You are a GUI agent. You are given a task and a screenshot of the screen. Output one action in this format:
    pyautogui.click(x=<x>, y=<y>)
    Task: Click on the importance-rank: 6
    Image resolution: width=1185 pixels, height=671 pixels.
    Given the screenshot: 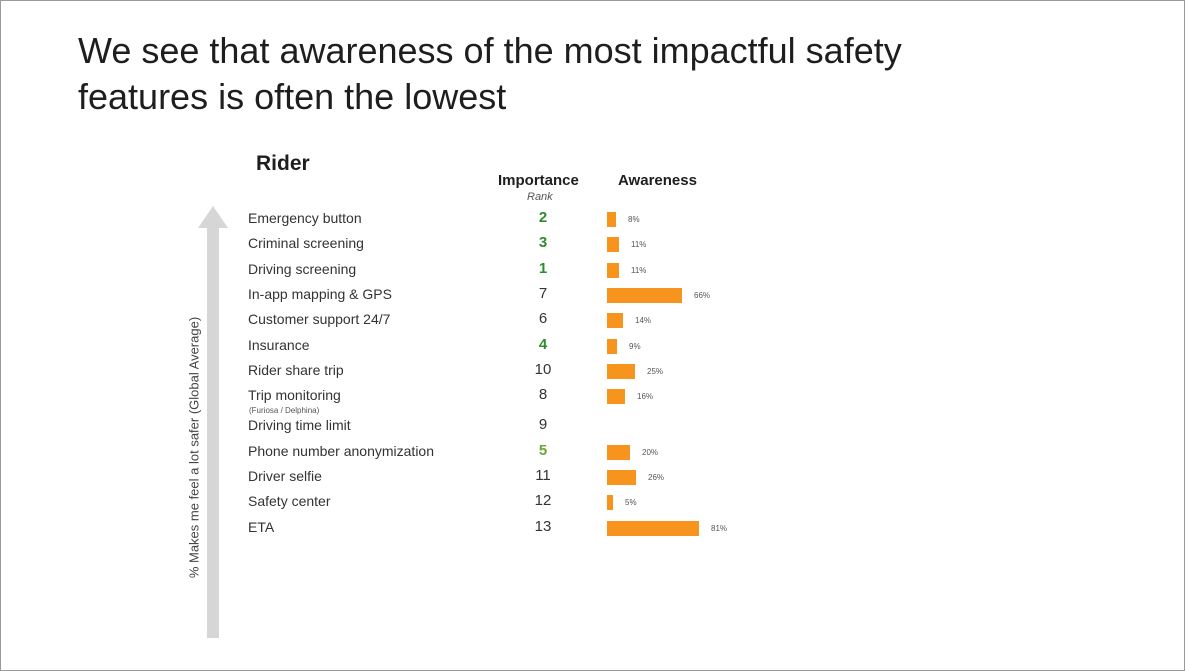 What is the action you would take?
    pyautogui.click(x=543, y=318)
    